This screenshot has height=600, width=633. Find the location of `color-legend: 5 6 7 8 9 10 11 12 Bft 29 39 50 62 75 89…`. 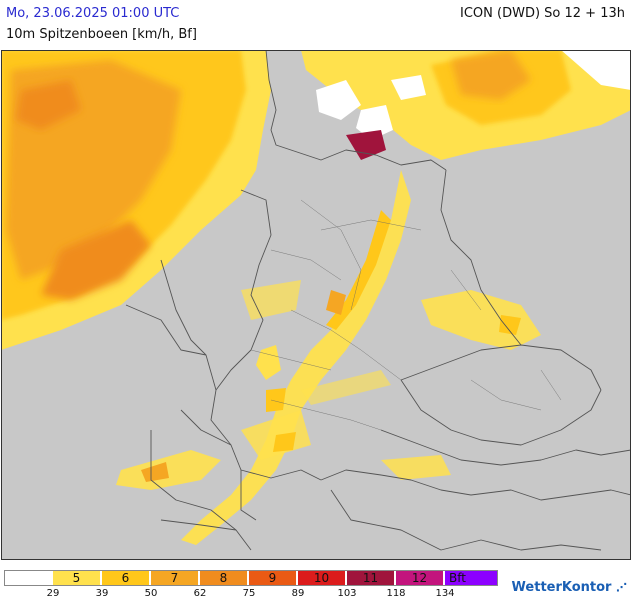

color-legend: 5 6 7 8 9 10 11 12 Bft 29 39 50 62 75 89… is located at coordinates (254, 585).